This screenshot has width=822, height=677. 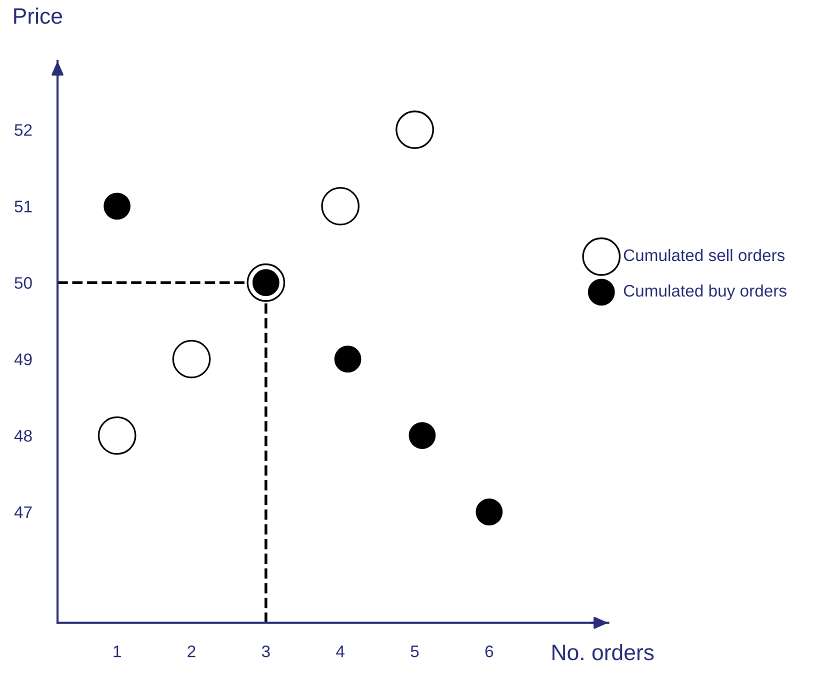 What do you see at coordinates (23, 359) in the screenshot?
I see `y-tick-label: 49` at bounding box center [23, 359].